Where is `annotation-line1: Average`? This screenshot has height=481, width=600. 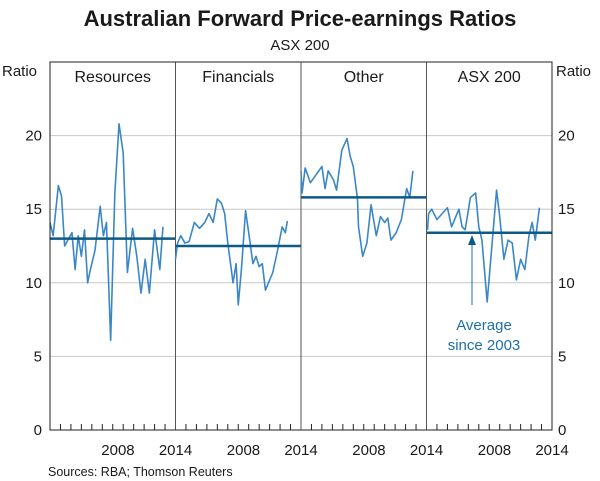
annotation-line1: Average is located at coordinates (484, 325).